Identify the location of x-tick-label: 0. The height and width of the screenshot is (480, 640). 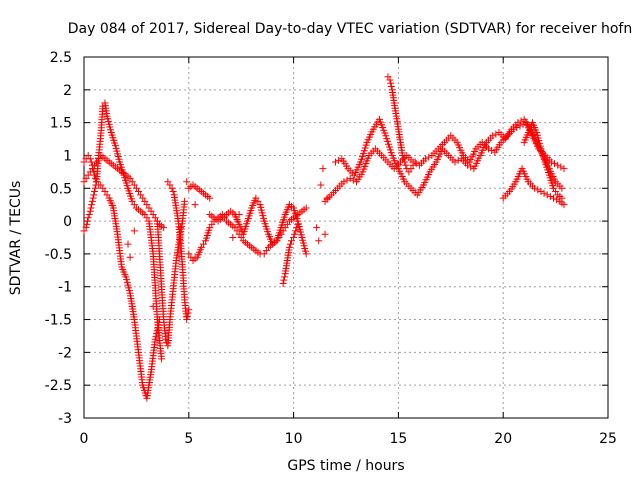
(84, 439).